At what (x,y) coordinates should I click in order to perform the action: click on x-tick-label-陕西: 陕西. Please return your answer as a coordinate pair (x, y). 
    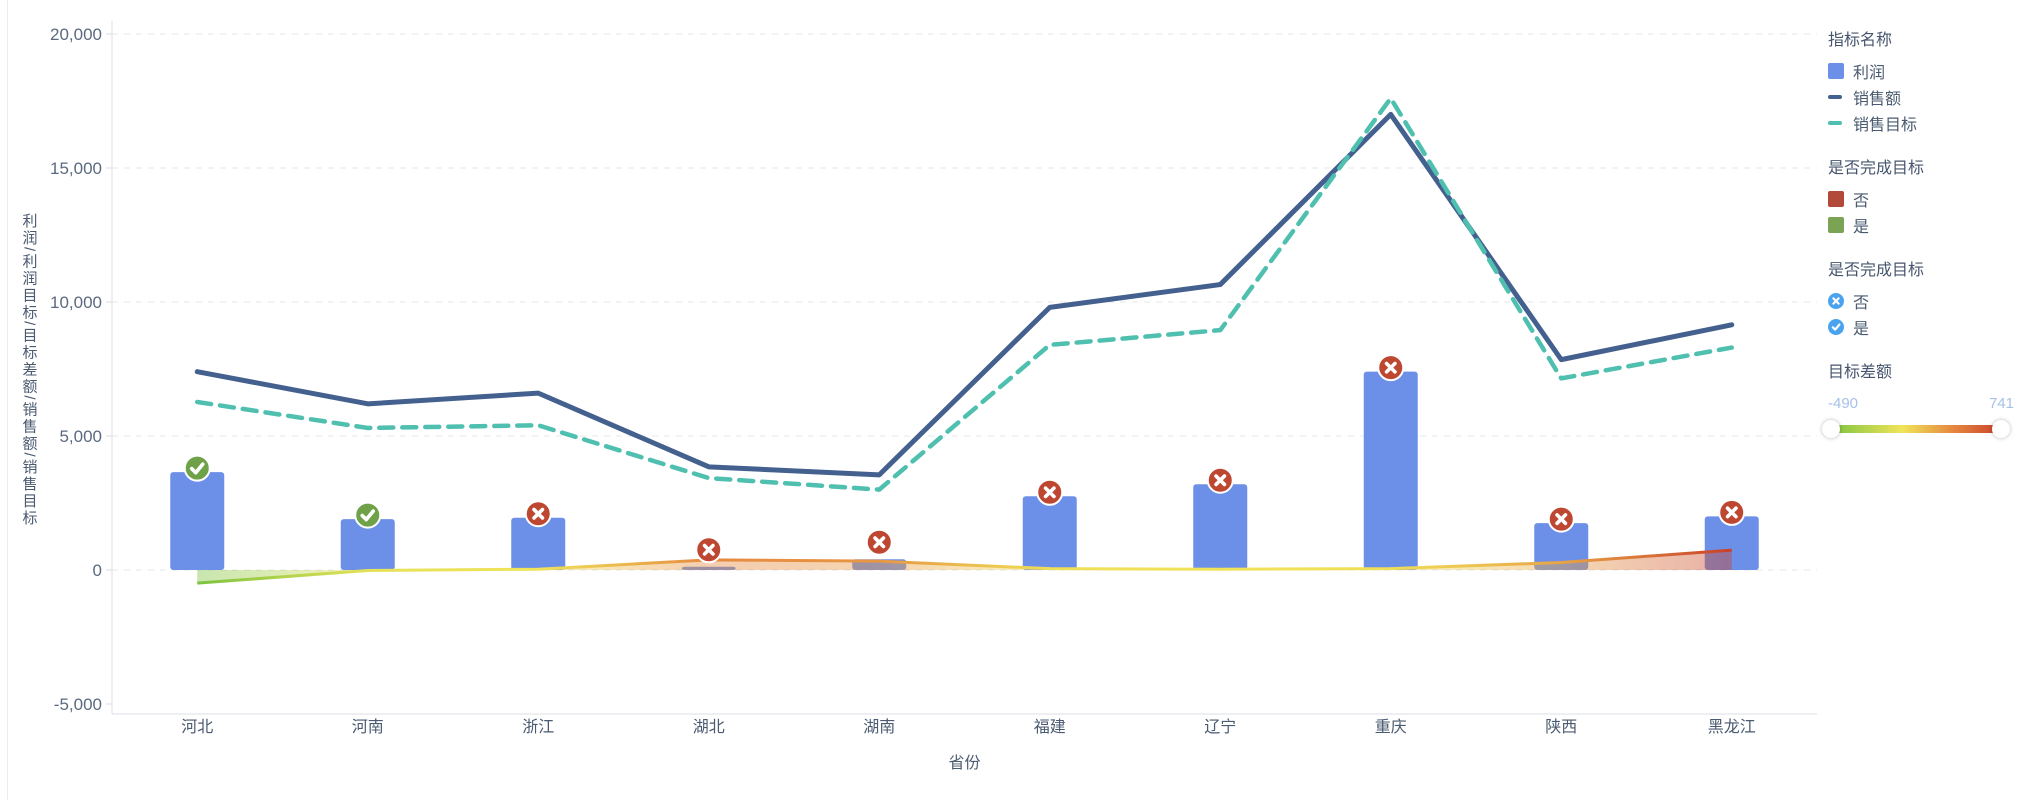
    Looking at the image, I should click on (1561, 727).